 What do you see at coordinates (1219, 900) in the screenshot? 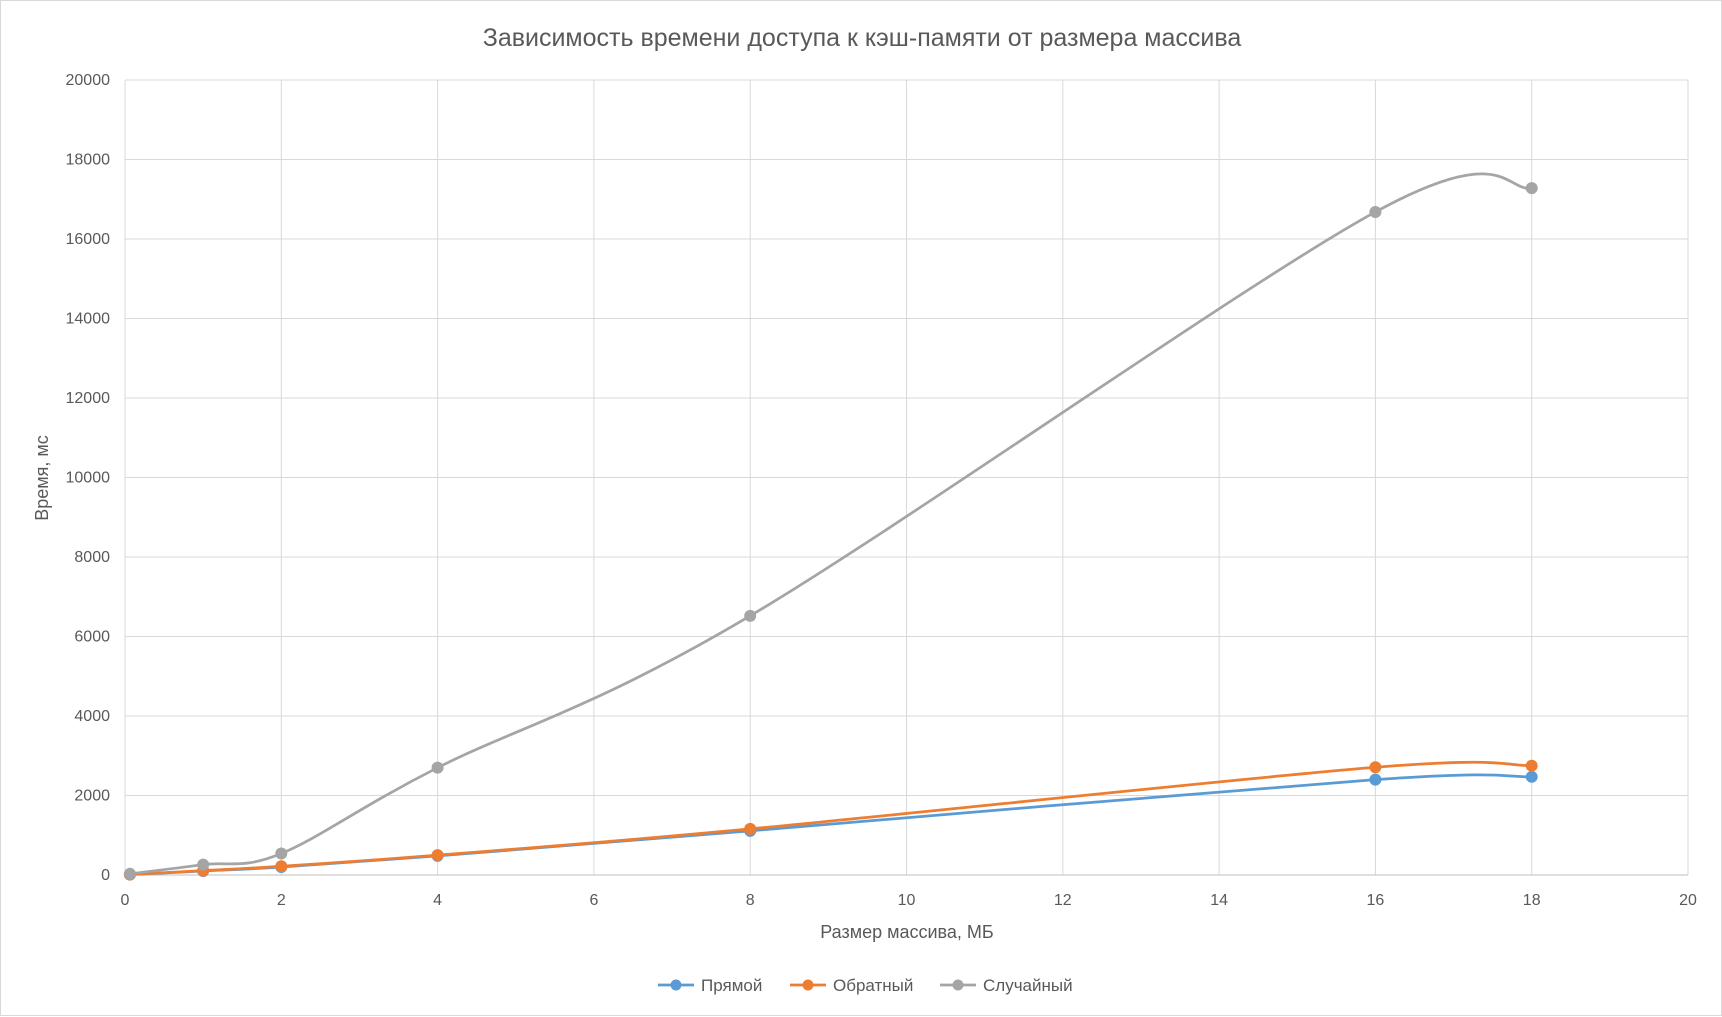
I see `x-tick-label: 14` at bounding box center [1219, 900].